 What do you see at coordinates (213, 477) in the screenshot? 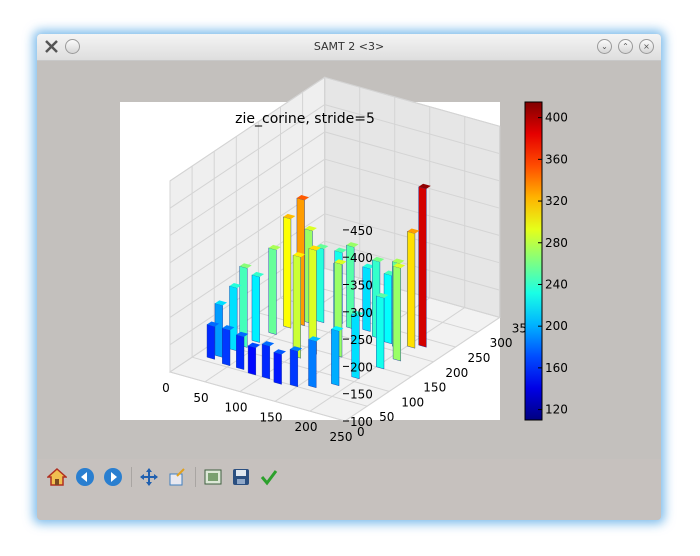
I see `subplots-icon` at bounding box center [213, 477].